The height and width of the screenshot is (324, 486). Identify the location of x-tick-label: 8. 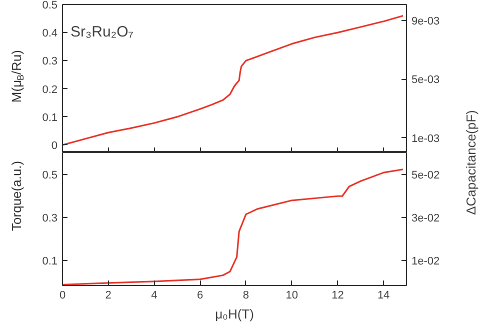
(246, 296).